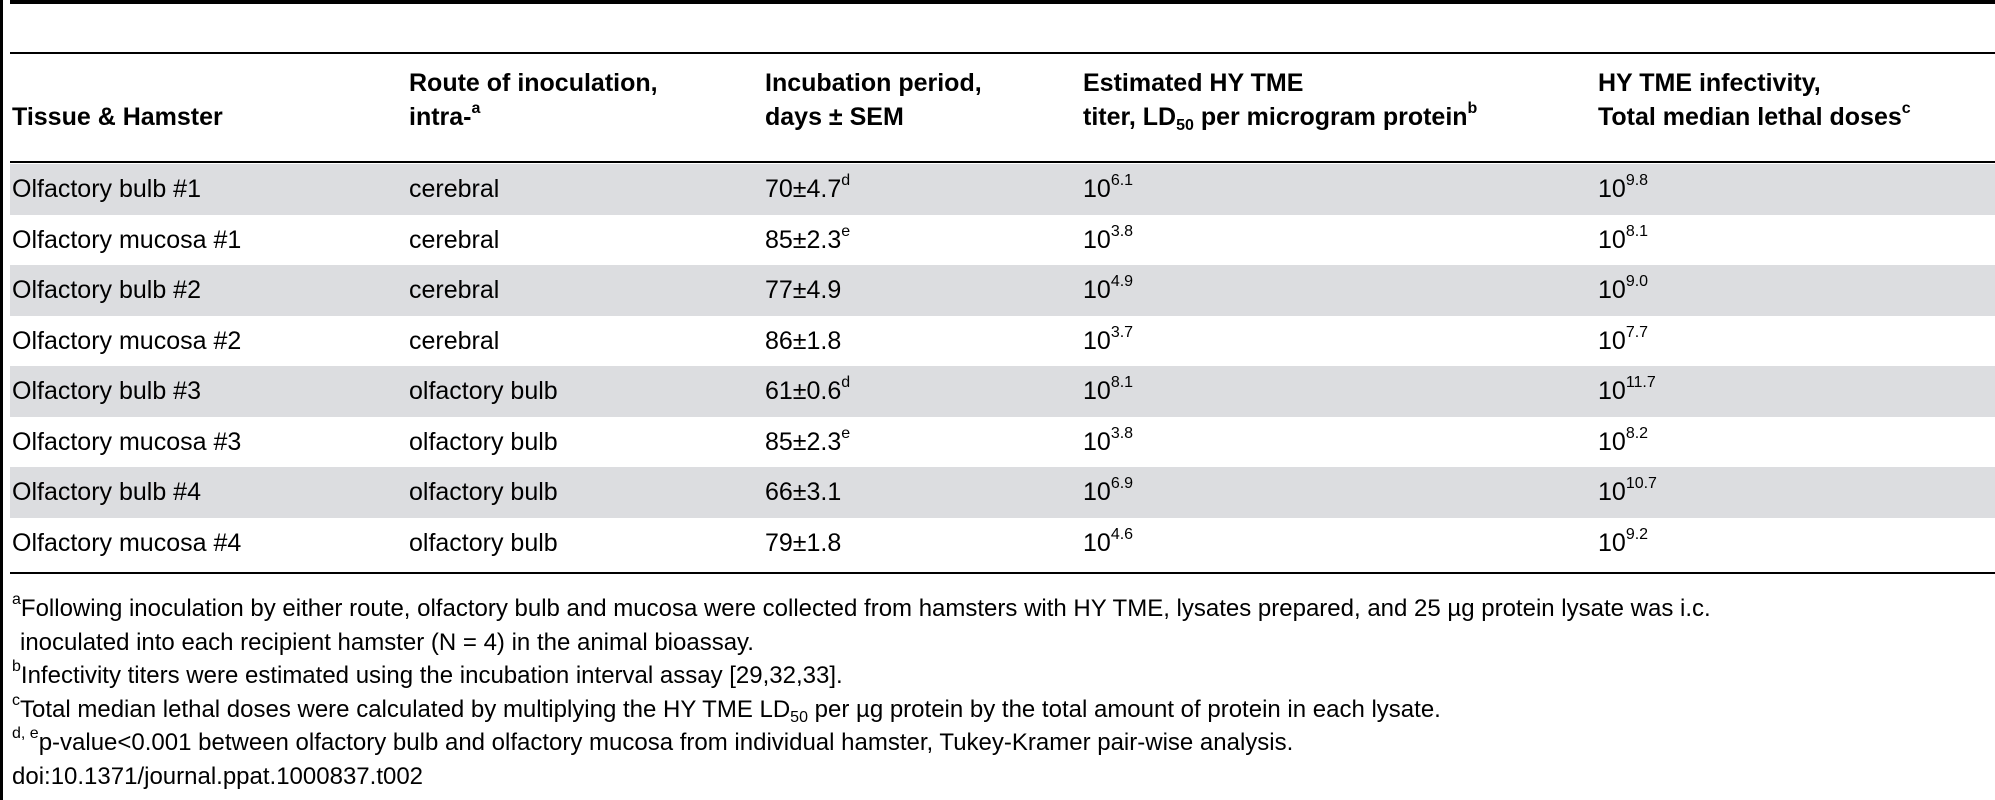 This screenshot has height=800, width=1995. I want to click on cell-tissue: Olfactory bulb #4, so click(106, 492).